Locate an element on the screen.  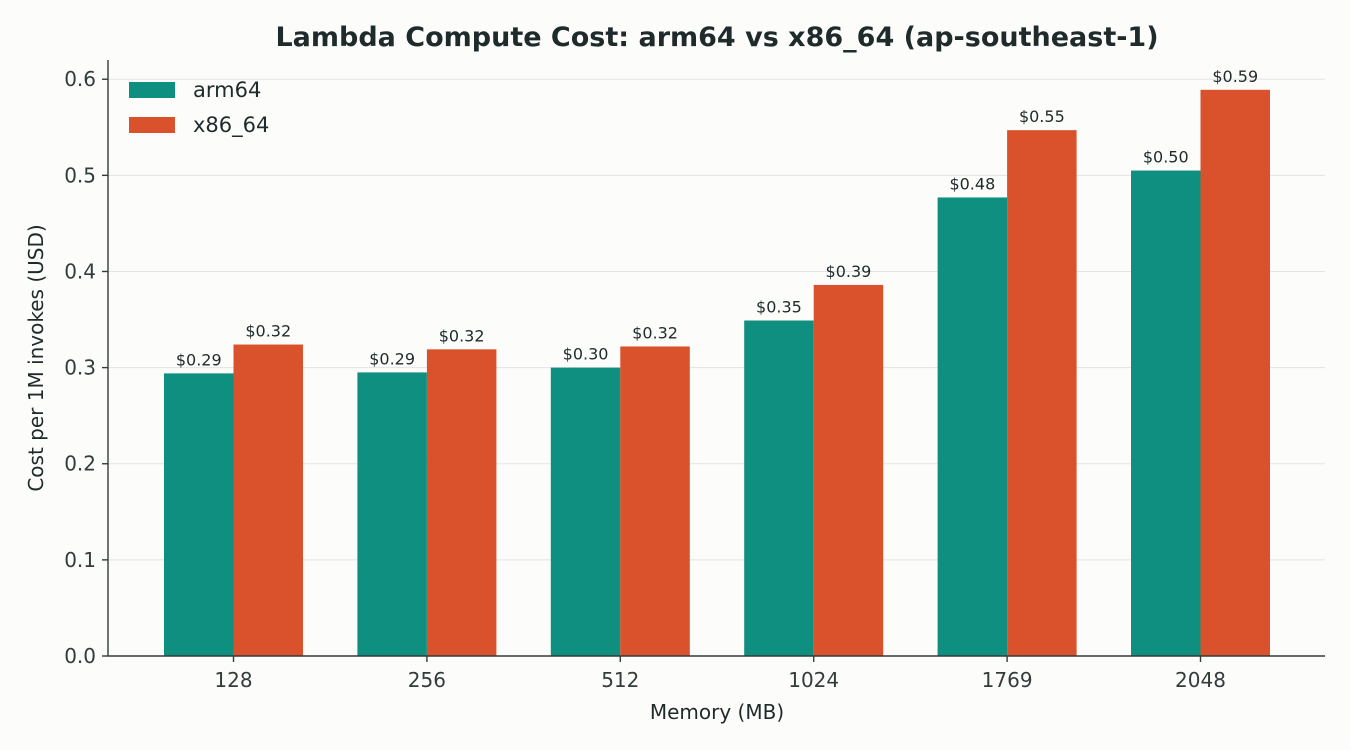
legend: arm64 x86_64 is located at coordinates (199, 108).